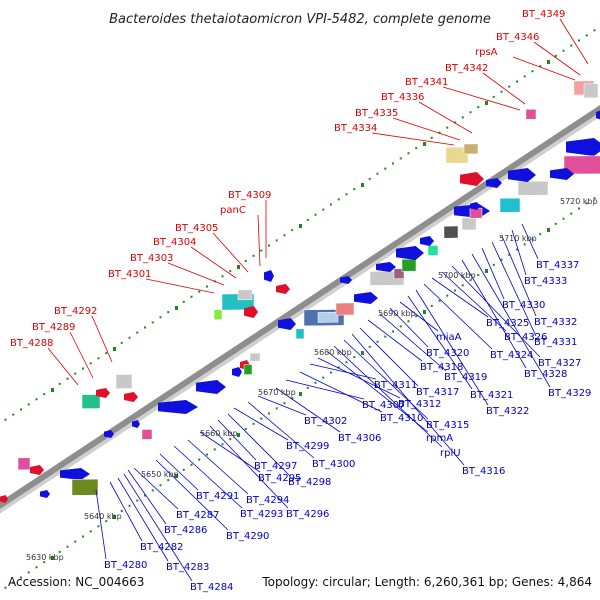 The height and width of the screenshot is (600, 600). Describe the element at coordinates (401, 418) in the screenshot. I see `reverse-gene-label: BT_4310` at that location.